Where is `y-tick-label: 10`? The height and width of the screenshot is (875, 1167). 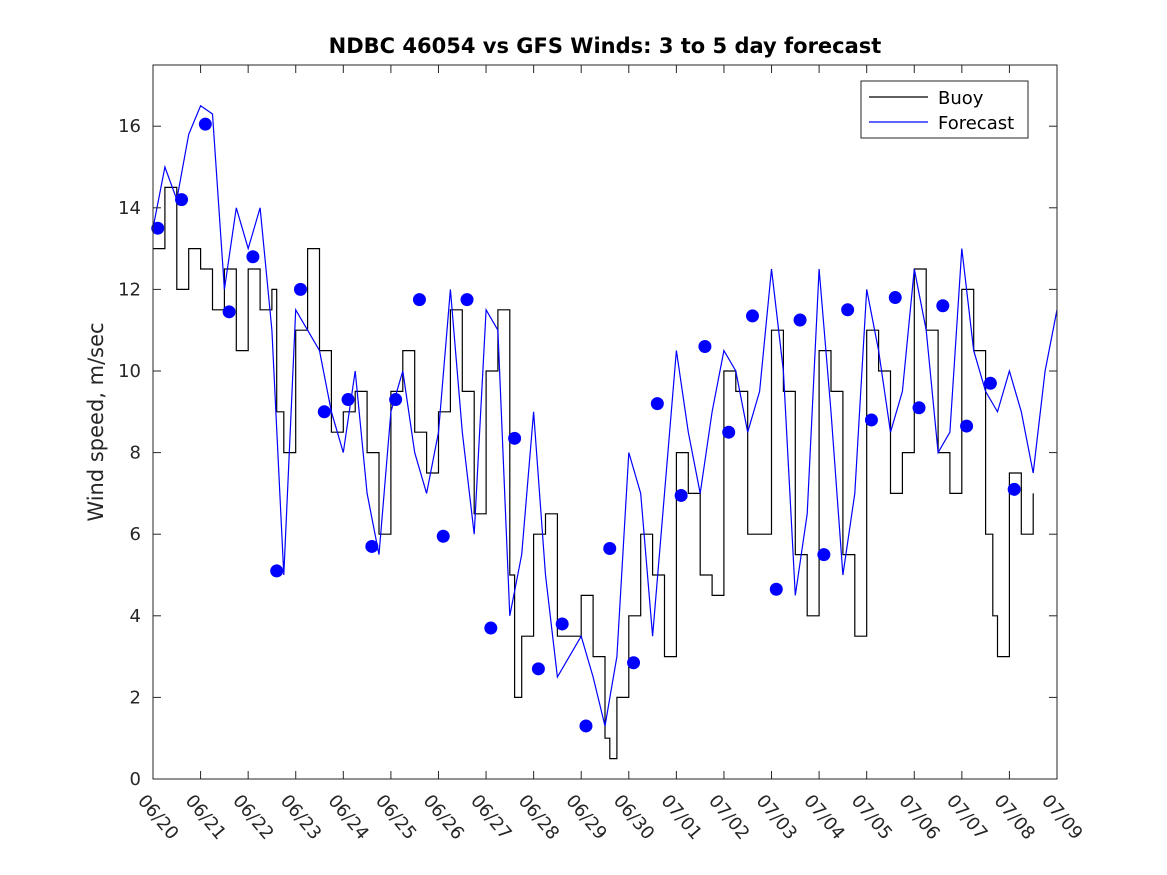 y-tick-label: 10 is located at coordinates (129, 371).